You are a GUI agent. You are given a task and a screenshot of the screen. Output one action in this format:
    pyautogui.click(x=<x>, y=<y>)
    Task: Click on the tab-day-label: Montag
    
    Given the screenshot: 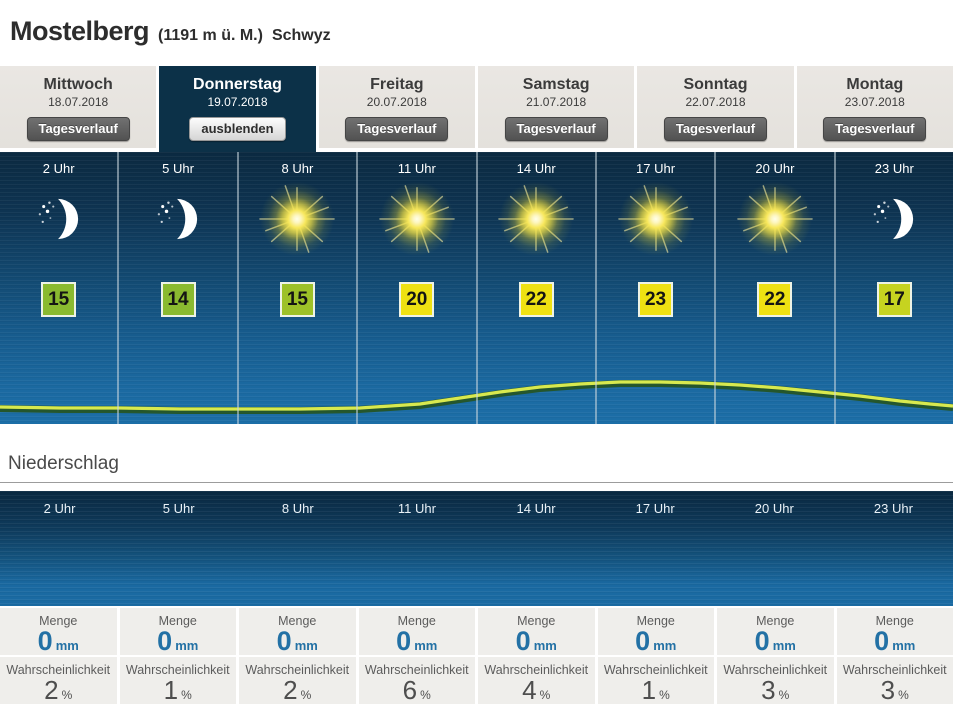 What is the action you would take?
    pyautogui.click(x=875, y=84)
    